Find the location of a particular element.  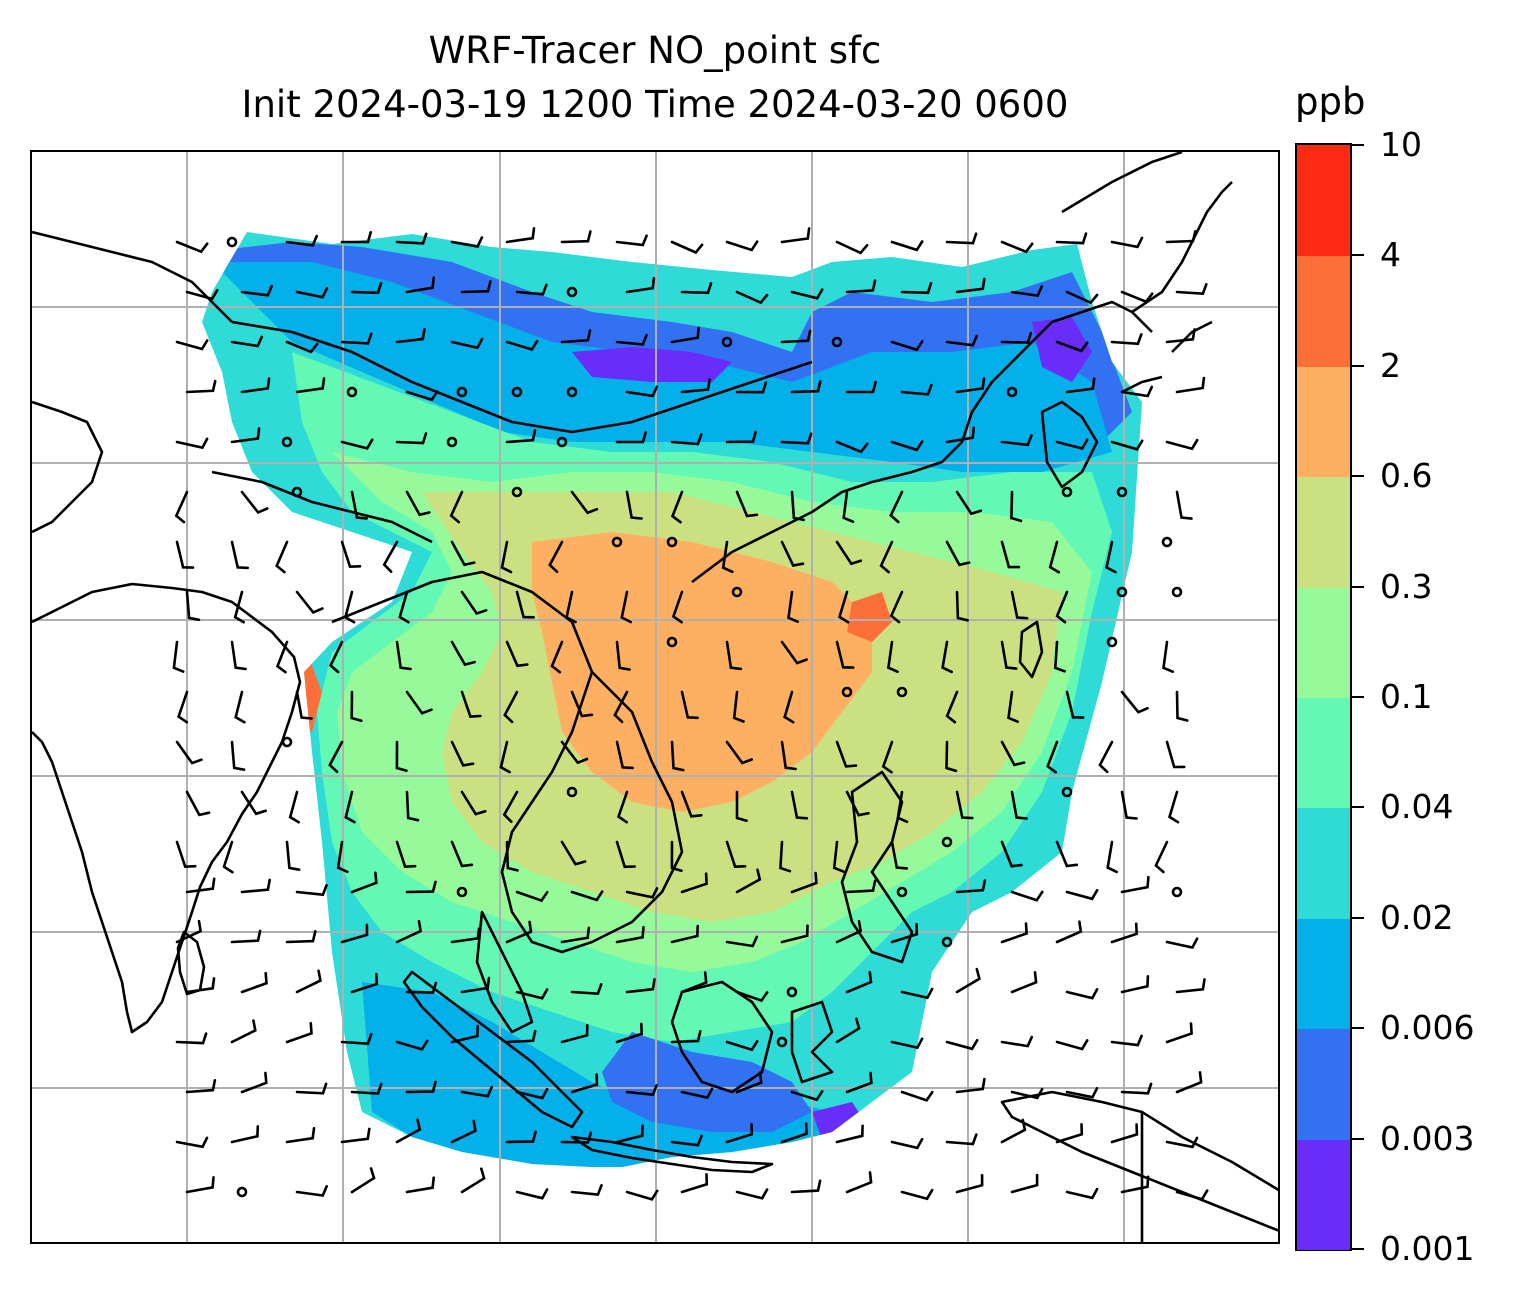

field-northeast-purple is located at coordinates (1062, 349).